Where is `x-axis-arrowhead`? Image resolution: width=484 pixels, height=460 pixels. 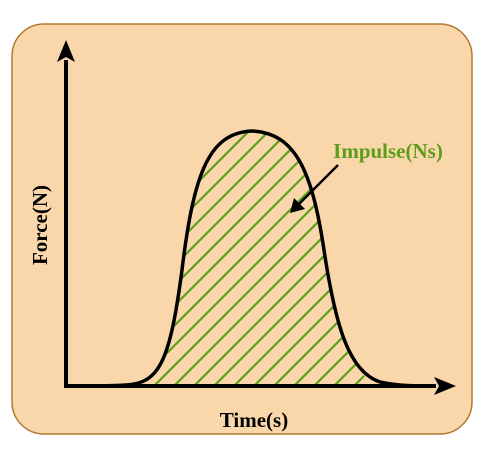 x-axis-arrowhead is located at coordinates (445, 386).